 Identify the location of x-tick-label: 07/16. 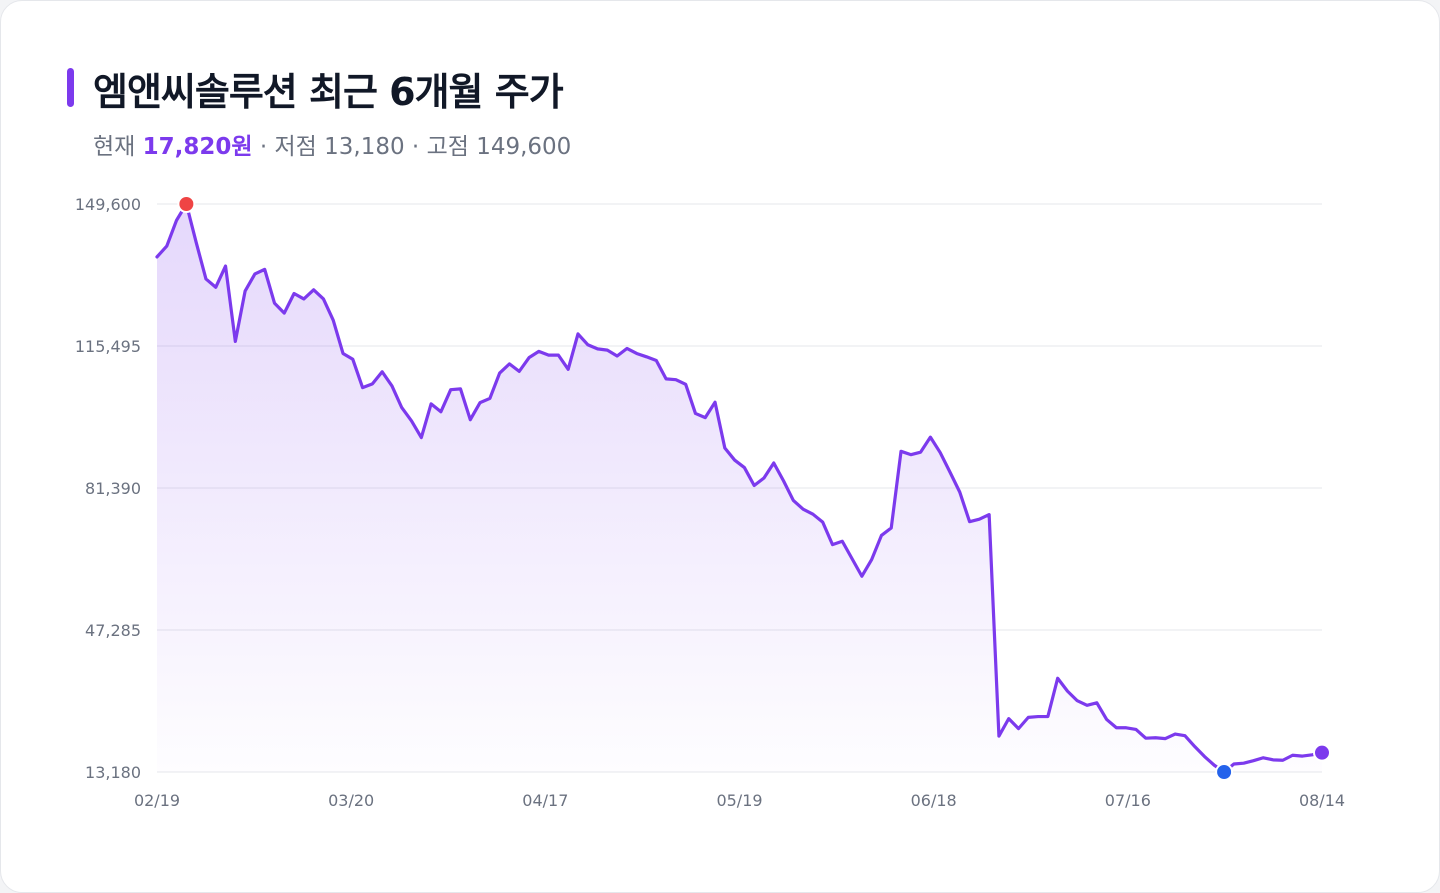
(1128, 800).